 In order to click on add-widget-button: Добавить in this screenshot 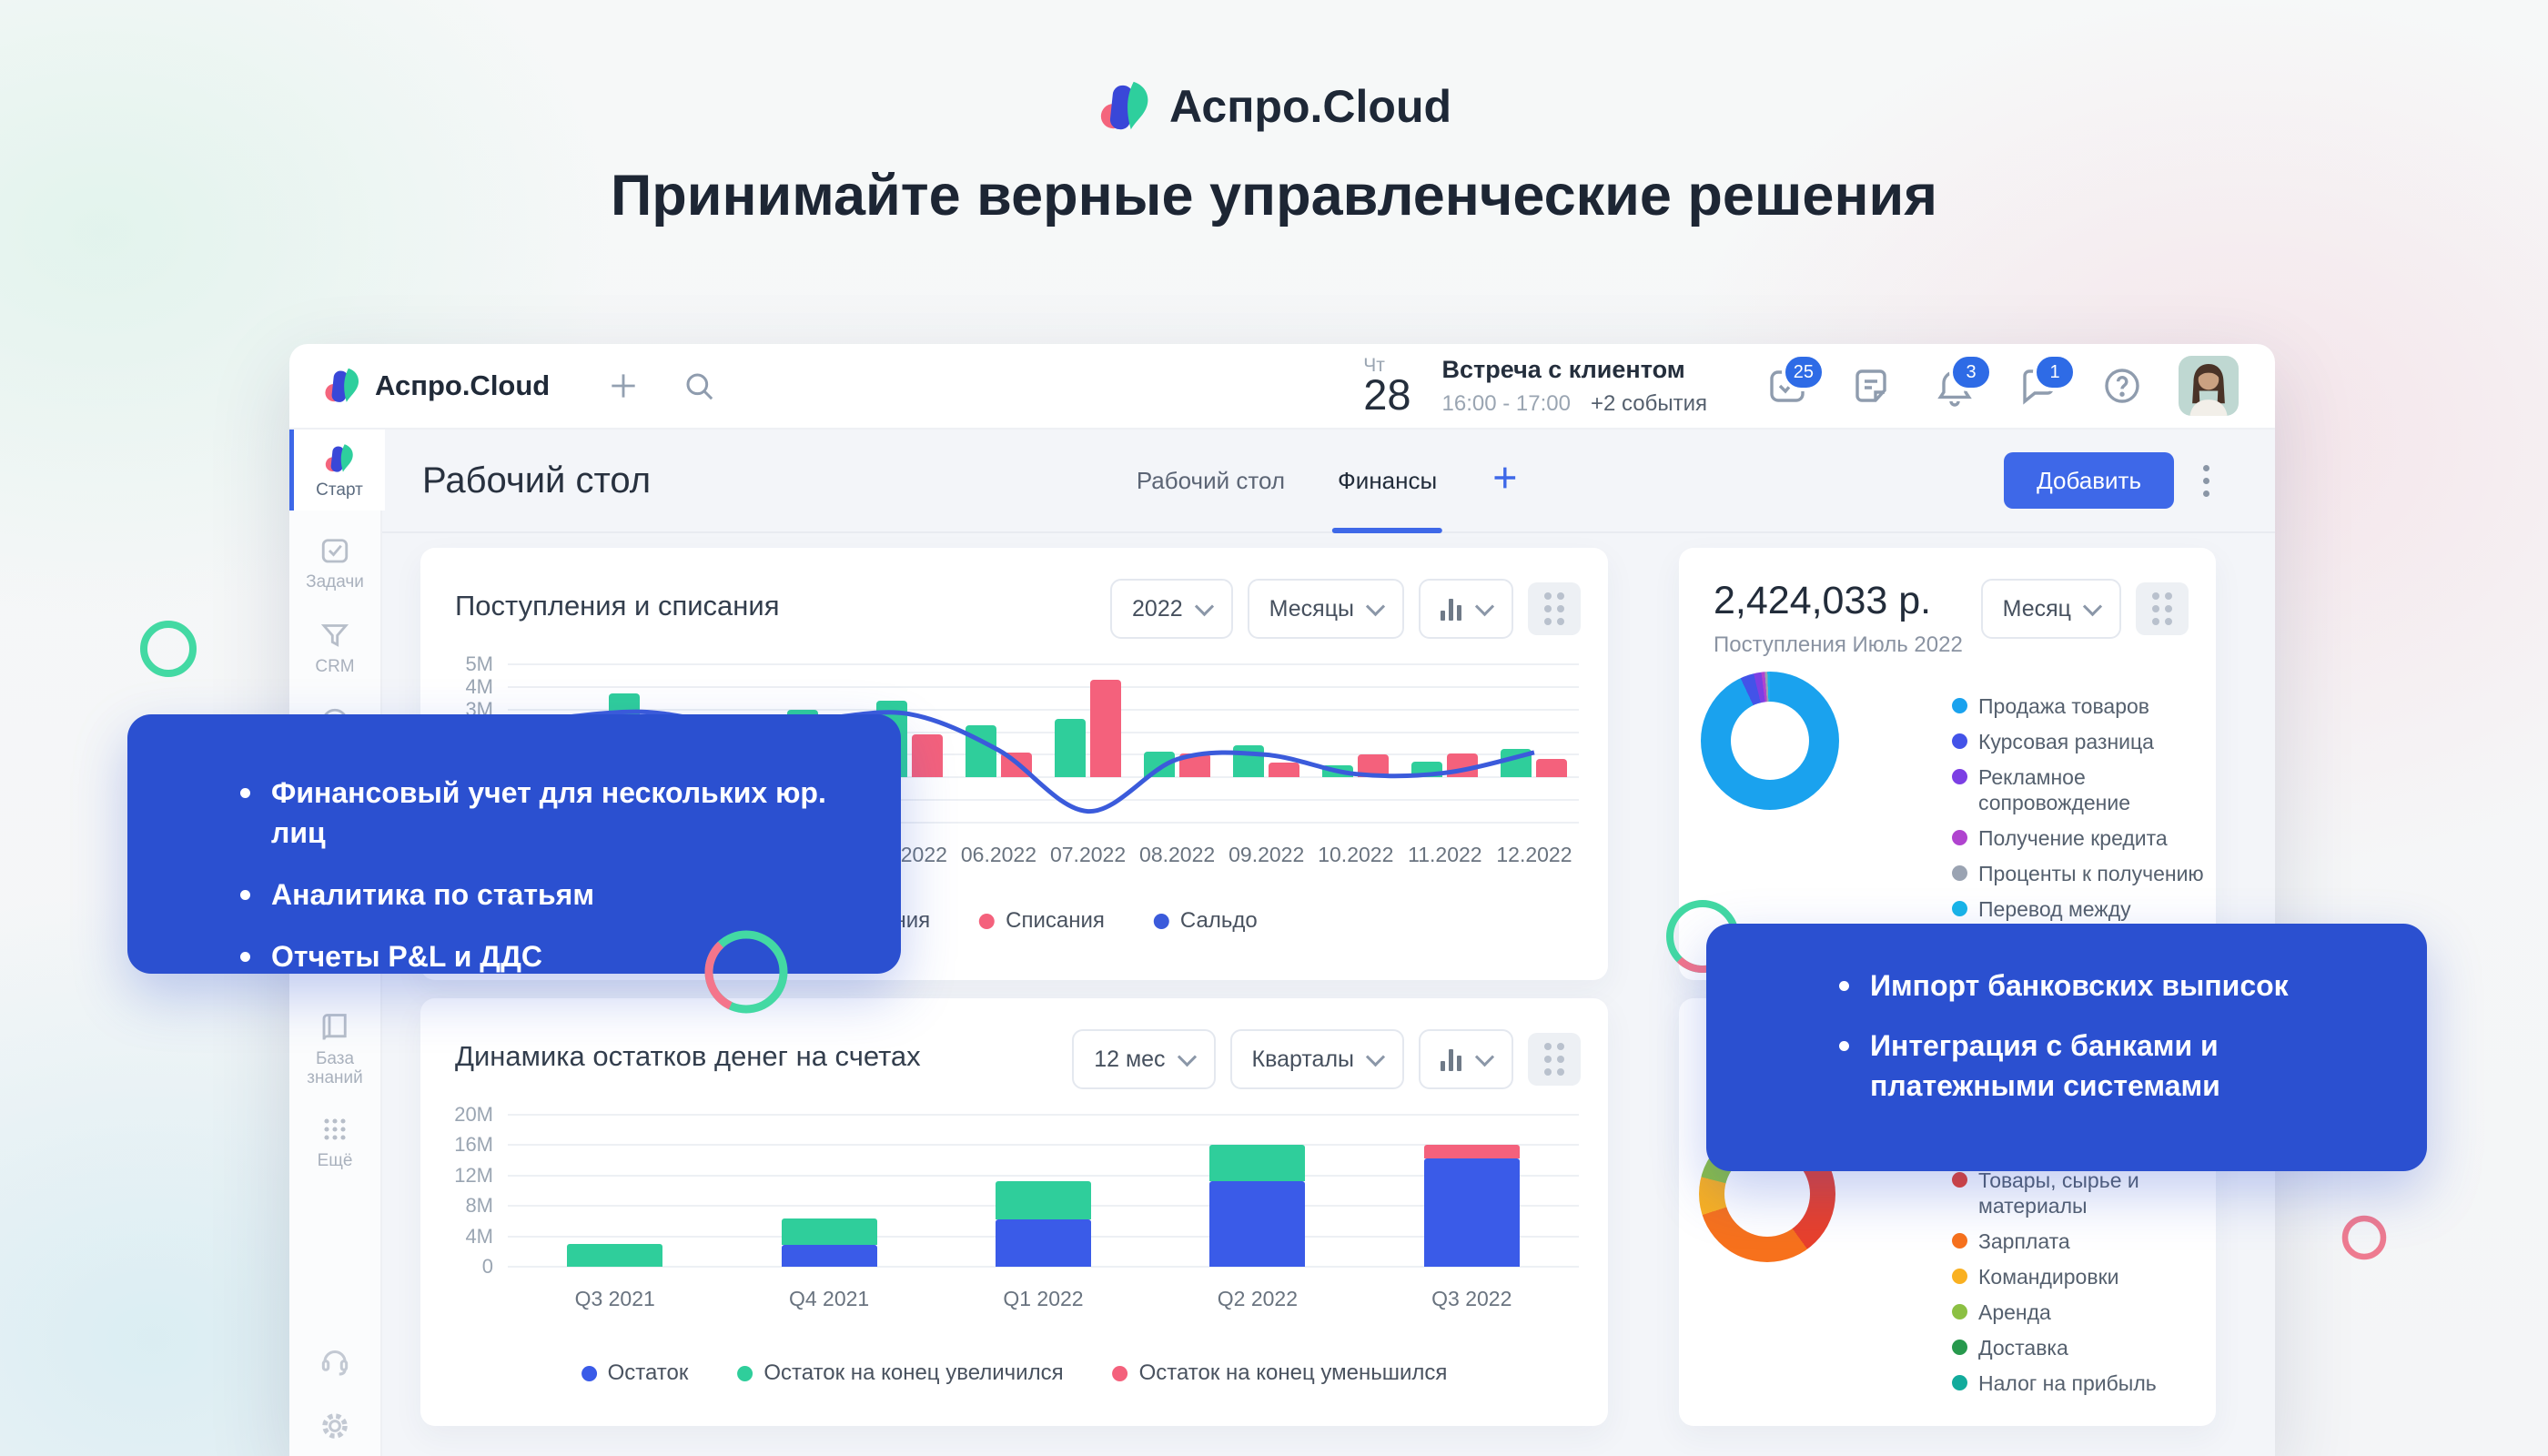, I will do `click(2089, 481)`.